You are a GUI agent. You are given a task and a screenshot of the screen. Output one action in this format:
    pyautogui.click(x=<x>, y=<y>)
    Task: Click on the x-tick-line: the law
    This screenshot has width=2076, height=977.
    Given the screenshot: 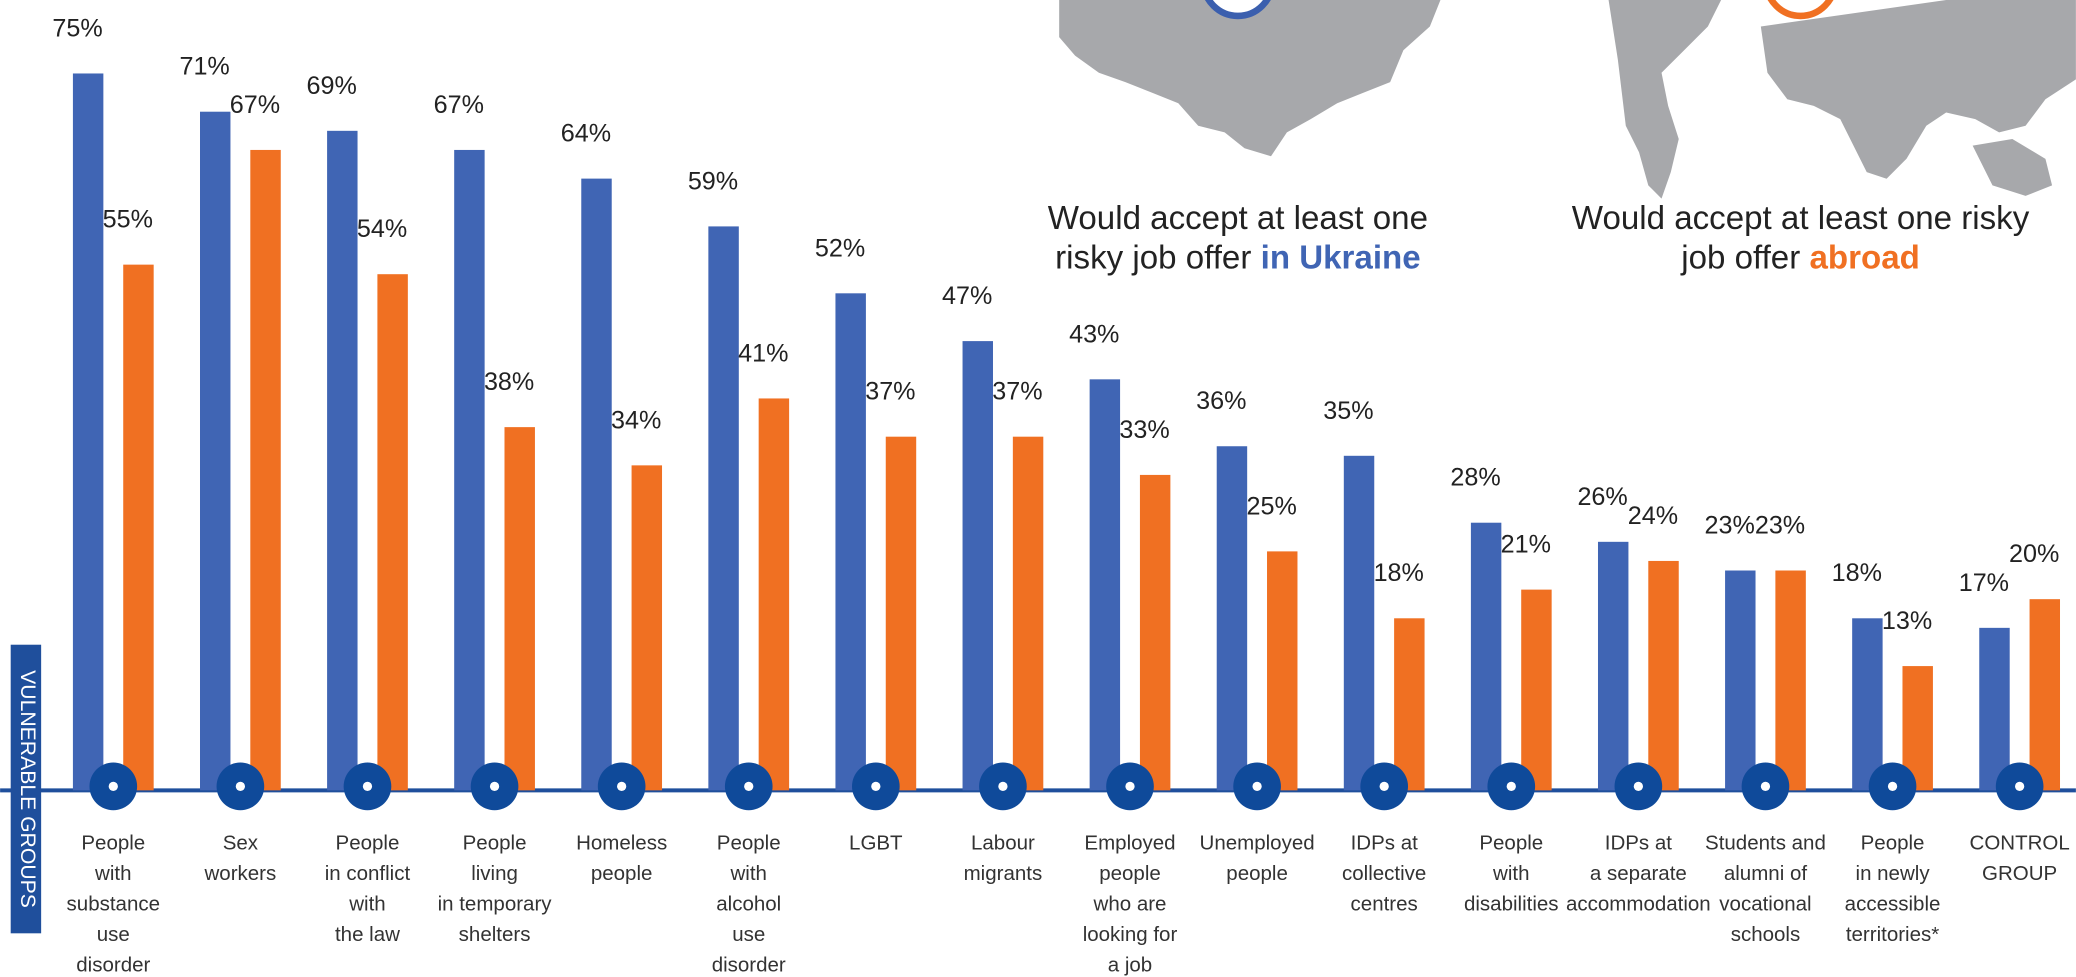 What is the action you would take?
    pyautogui.click(x=367, y=934)
    